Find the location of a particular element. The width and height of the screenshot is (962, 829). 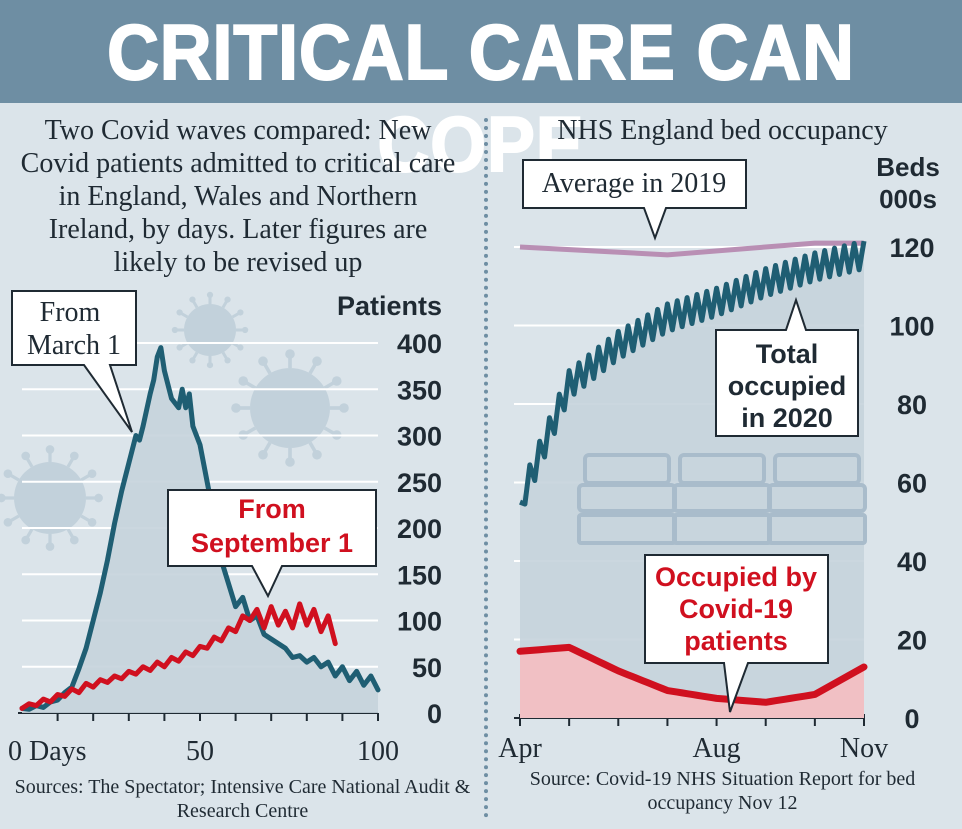

left-y-tick-label: 250 is located at coordinates (419, 483).